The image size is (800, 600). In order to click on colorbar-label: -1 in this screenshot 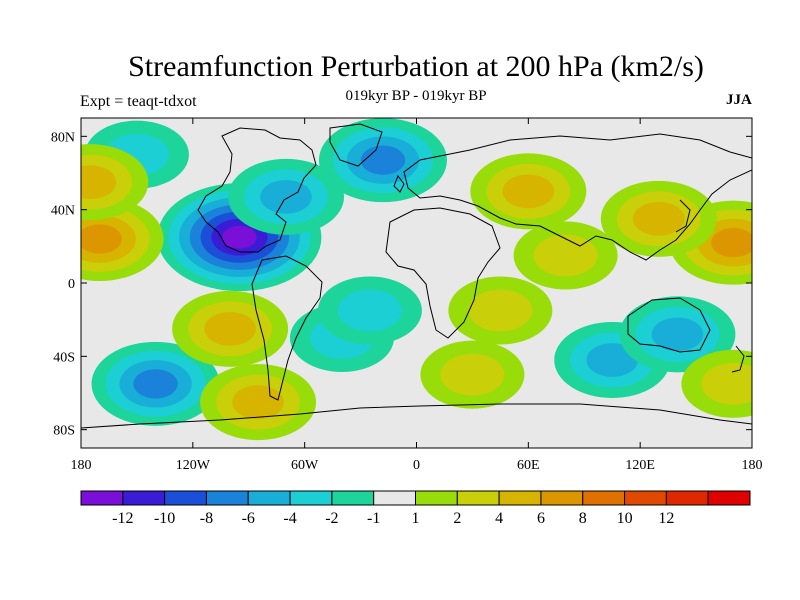, I will do `click(373, 518)`.